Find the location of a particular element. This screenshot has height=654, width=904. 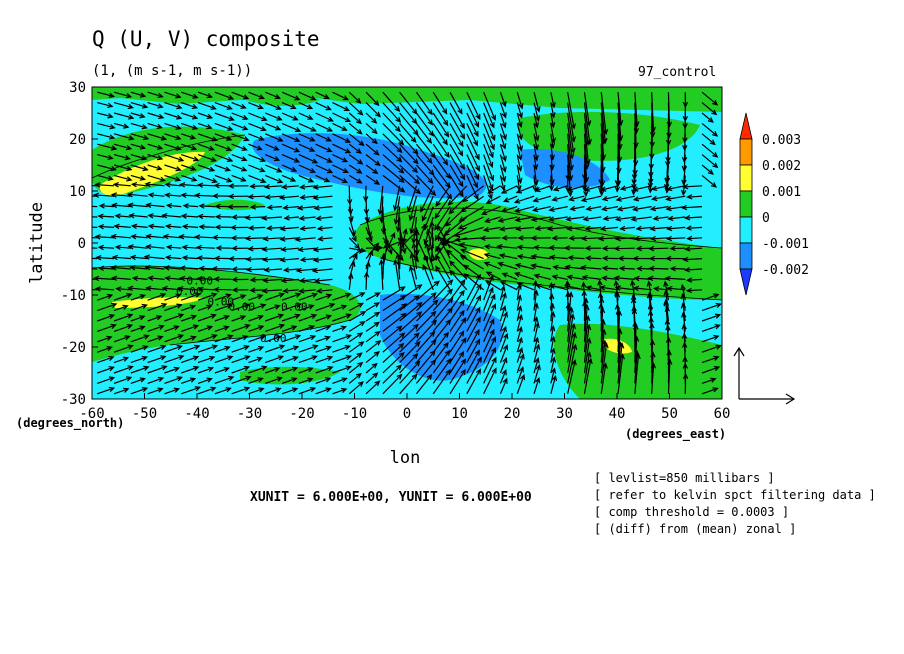

x-tick-label: 60 is located at coordinates (722, 414).